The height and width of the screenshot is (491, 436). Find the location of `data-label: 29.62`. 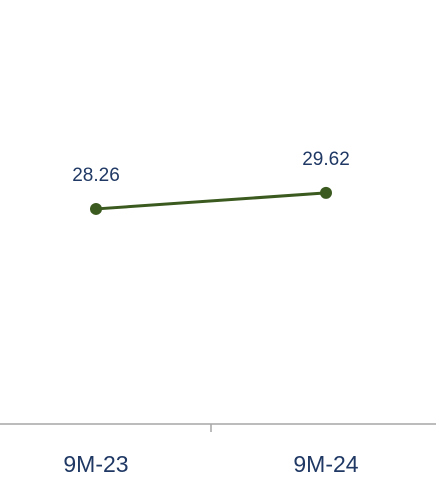

data-label: 29.62 is located at coordinates (326, 159).